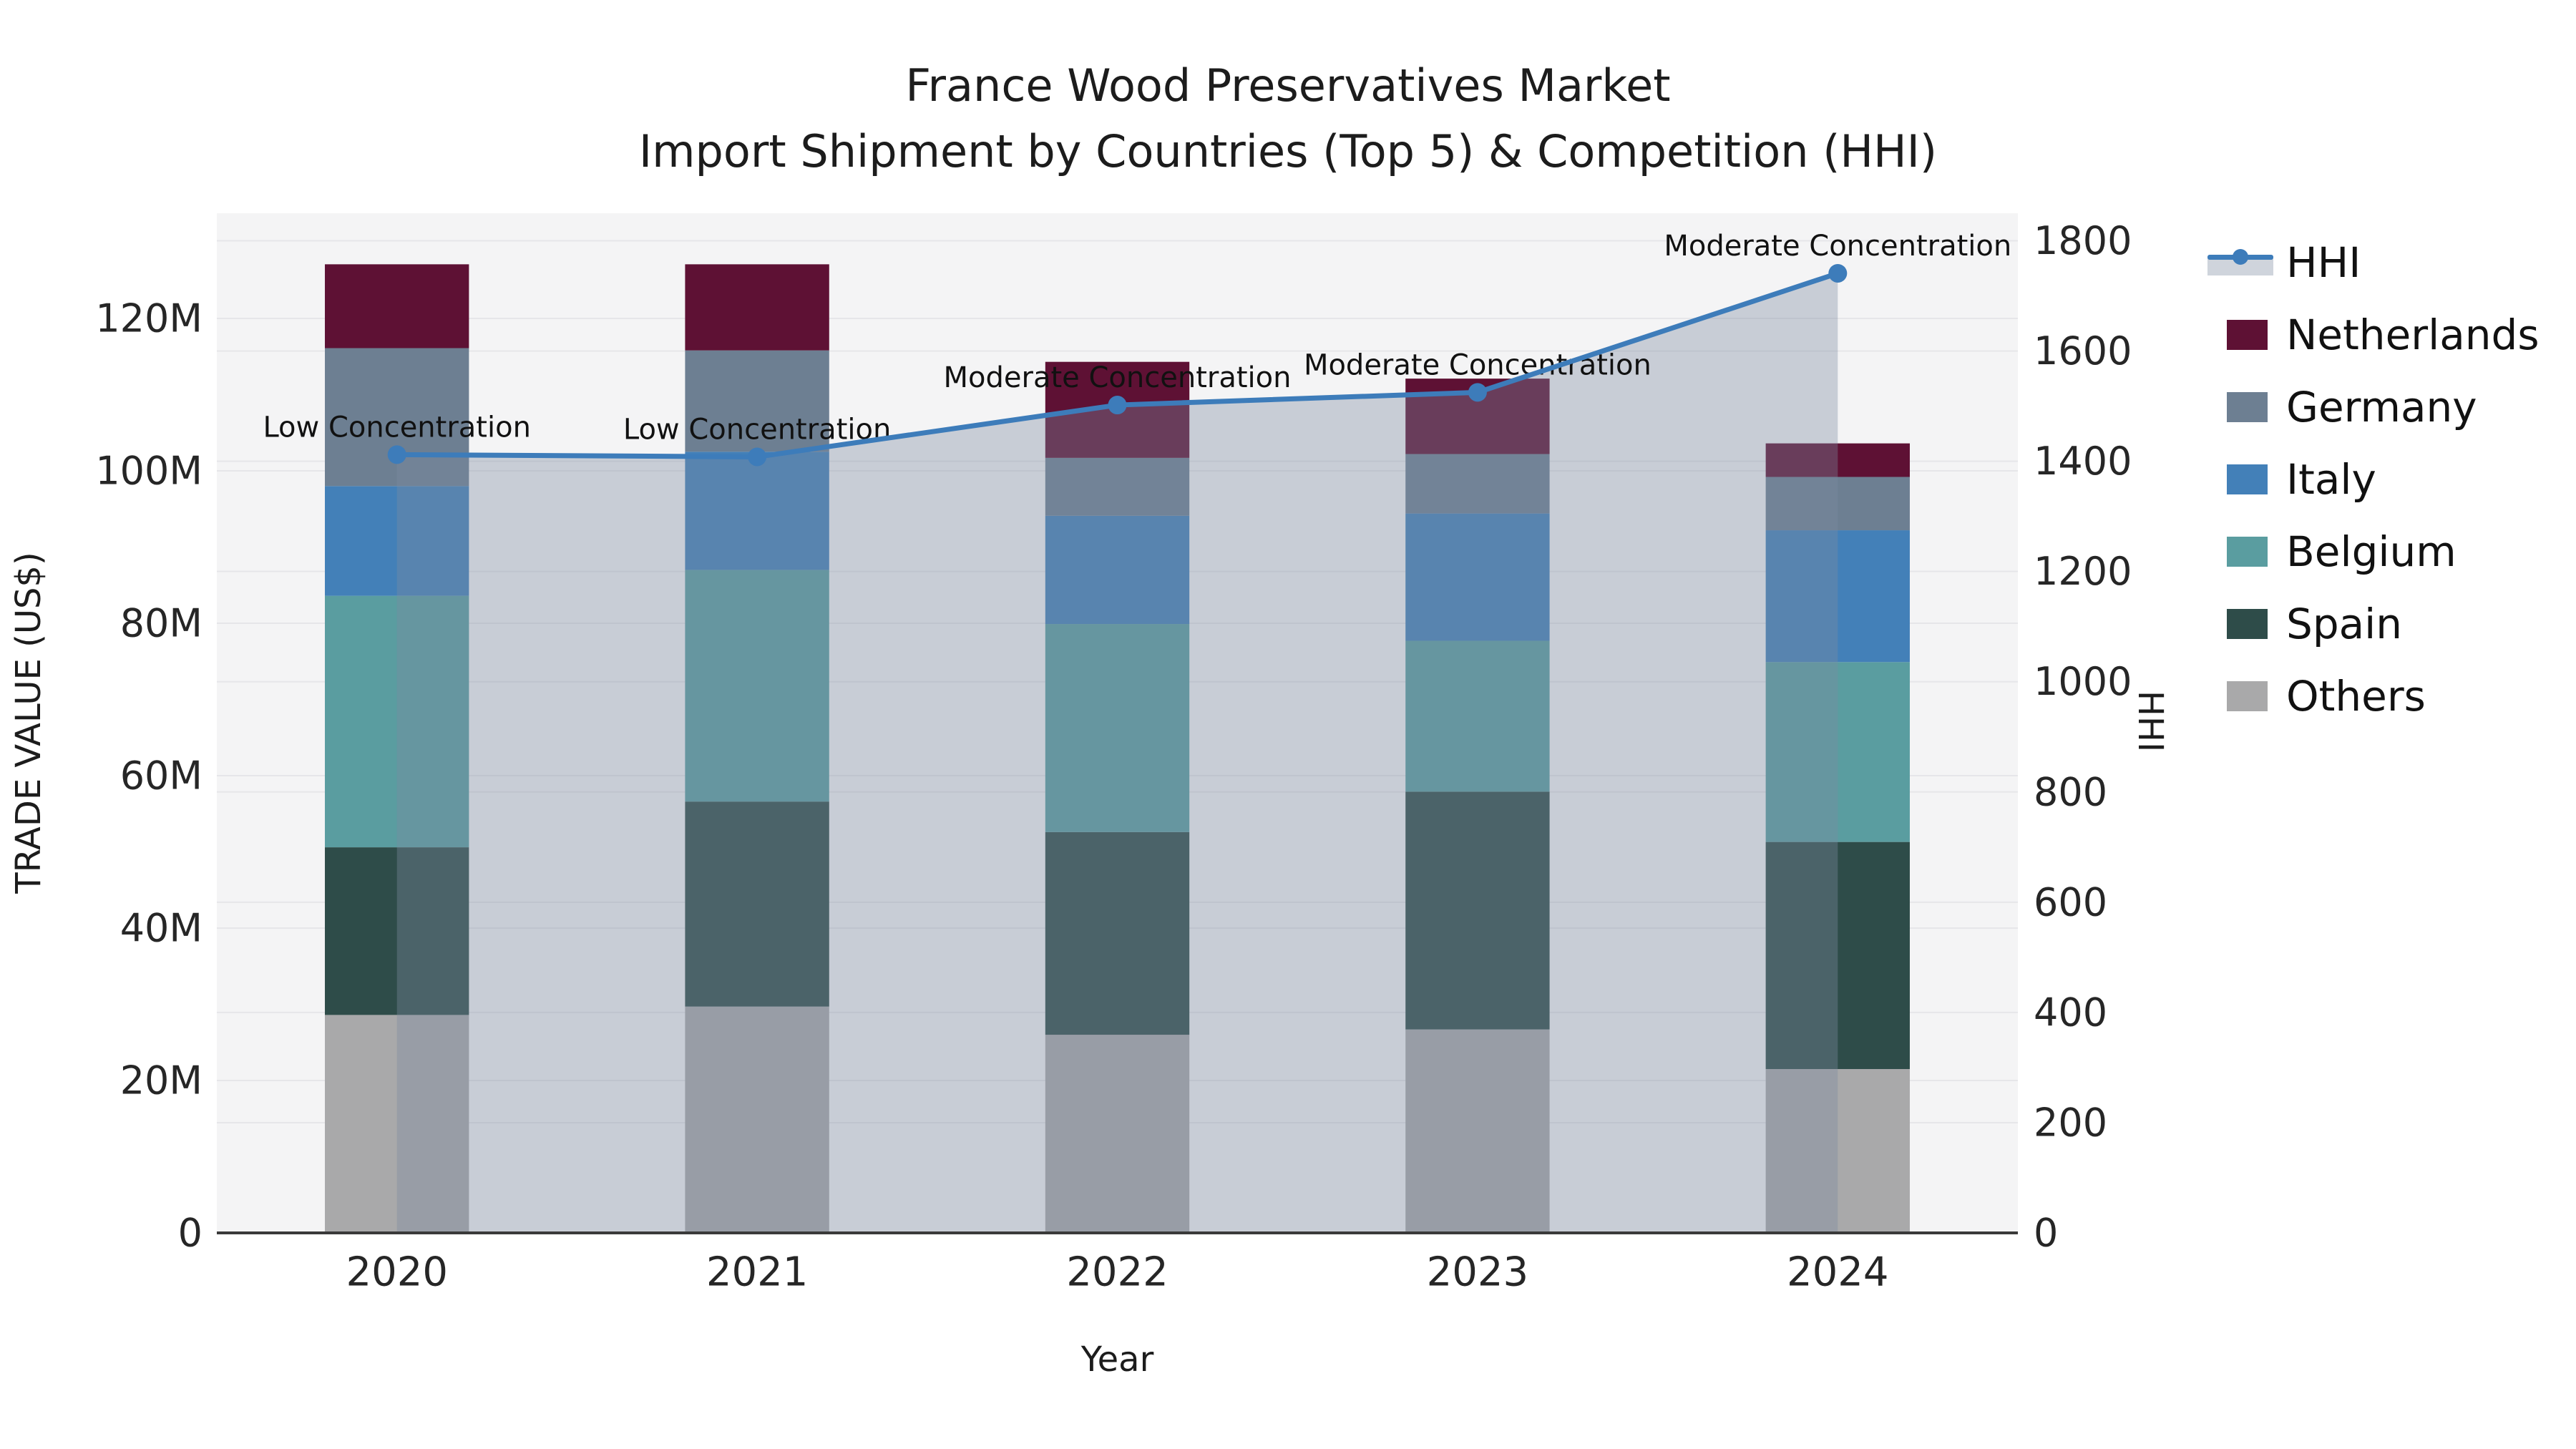 This screenshot has height=1449, width=2576. What do you see at coordinates (149, 318) in the screenshot?
I see `y-left-tick-120M: 120M` at bounding box center [149, 318].